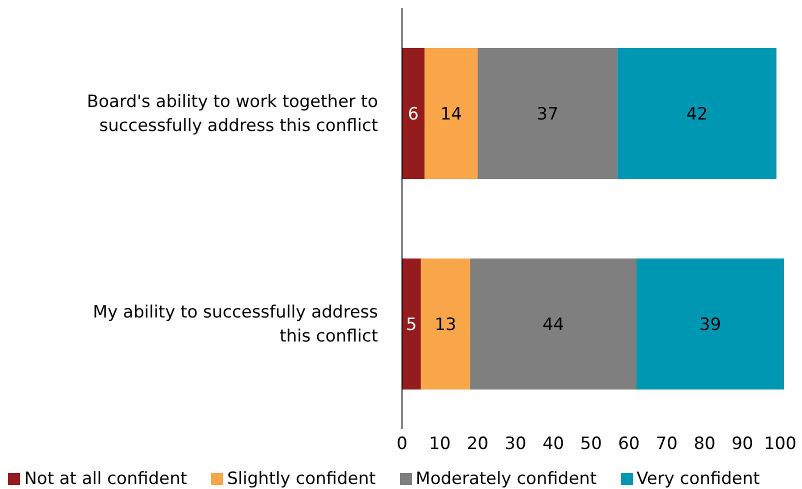 Image resolution: width=802 pixels, height=489 pixels. Describe the element at coordinates (515, 444) in the screenshot. I see `x-tick-label: 30` at that location.